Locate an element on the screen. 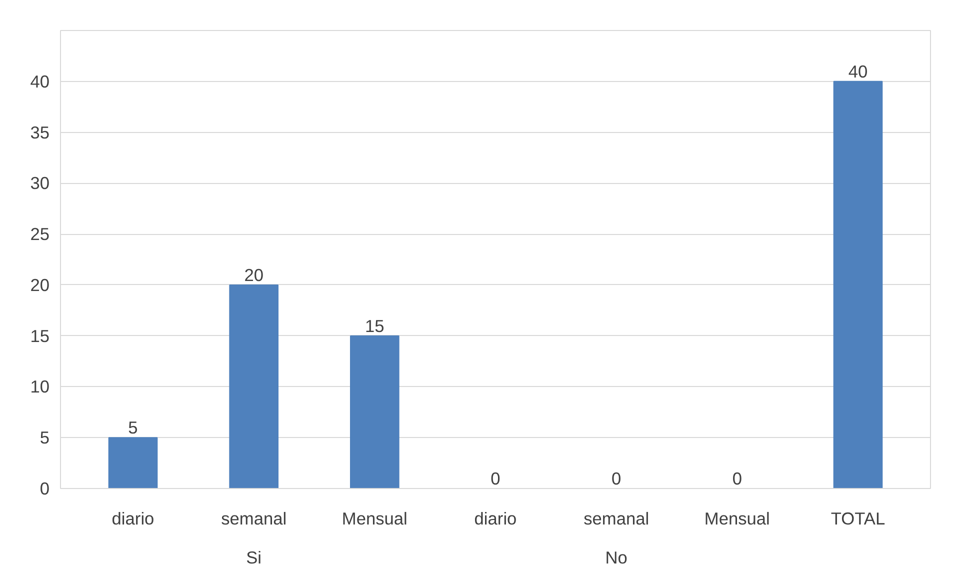 This screenshot has width=959, height=578. y-tick-label: 30 is located at coordinates (40, 183).